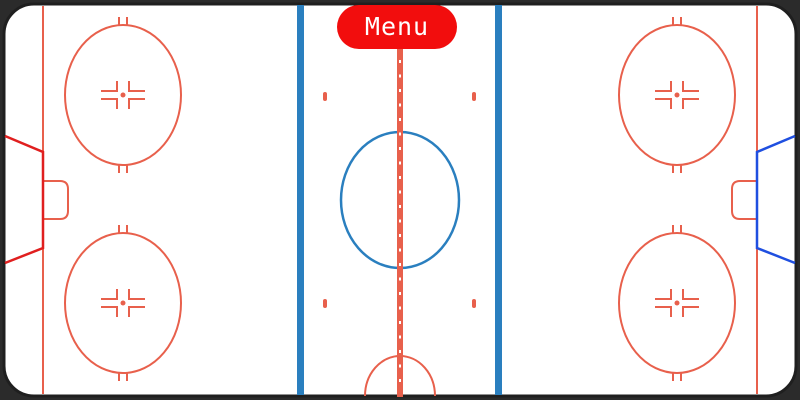  I want to click on menu-button: Menu, so click(397, 27).